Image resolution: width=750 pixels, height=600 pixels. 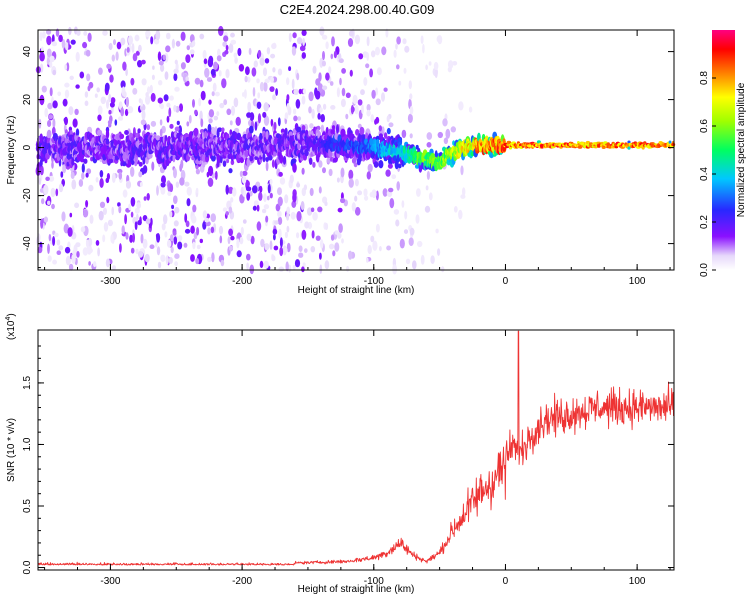 What do you see at coordinates (723, 150) in the screenshot?
I see `colorbar` at bounding box center [723, 150].